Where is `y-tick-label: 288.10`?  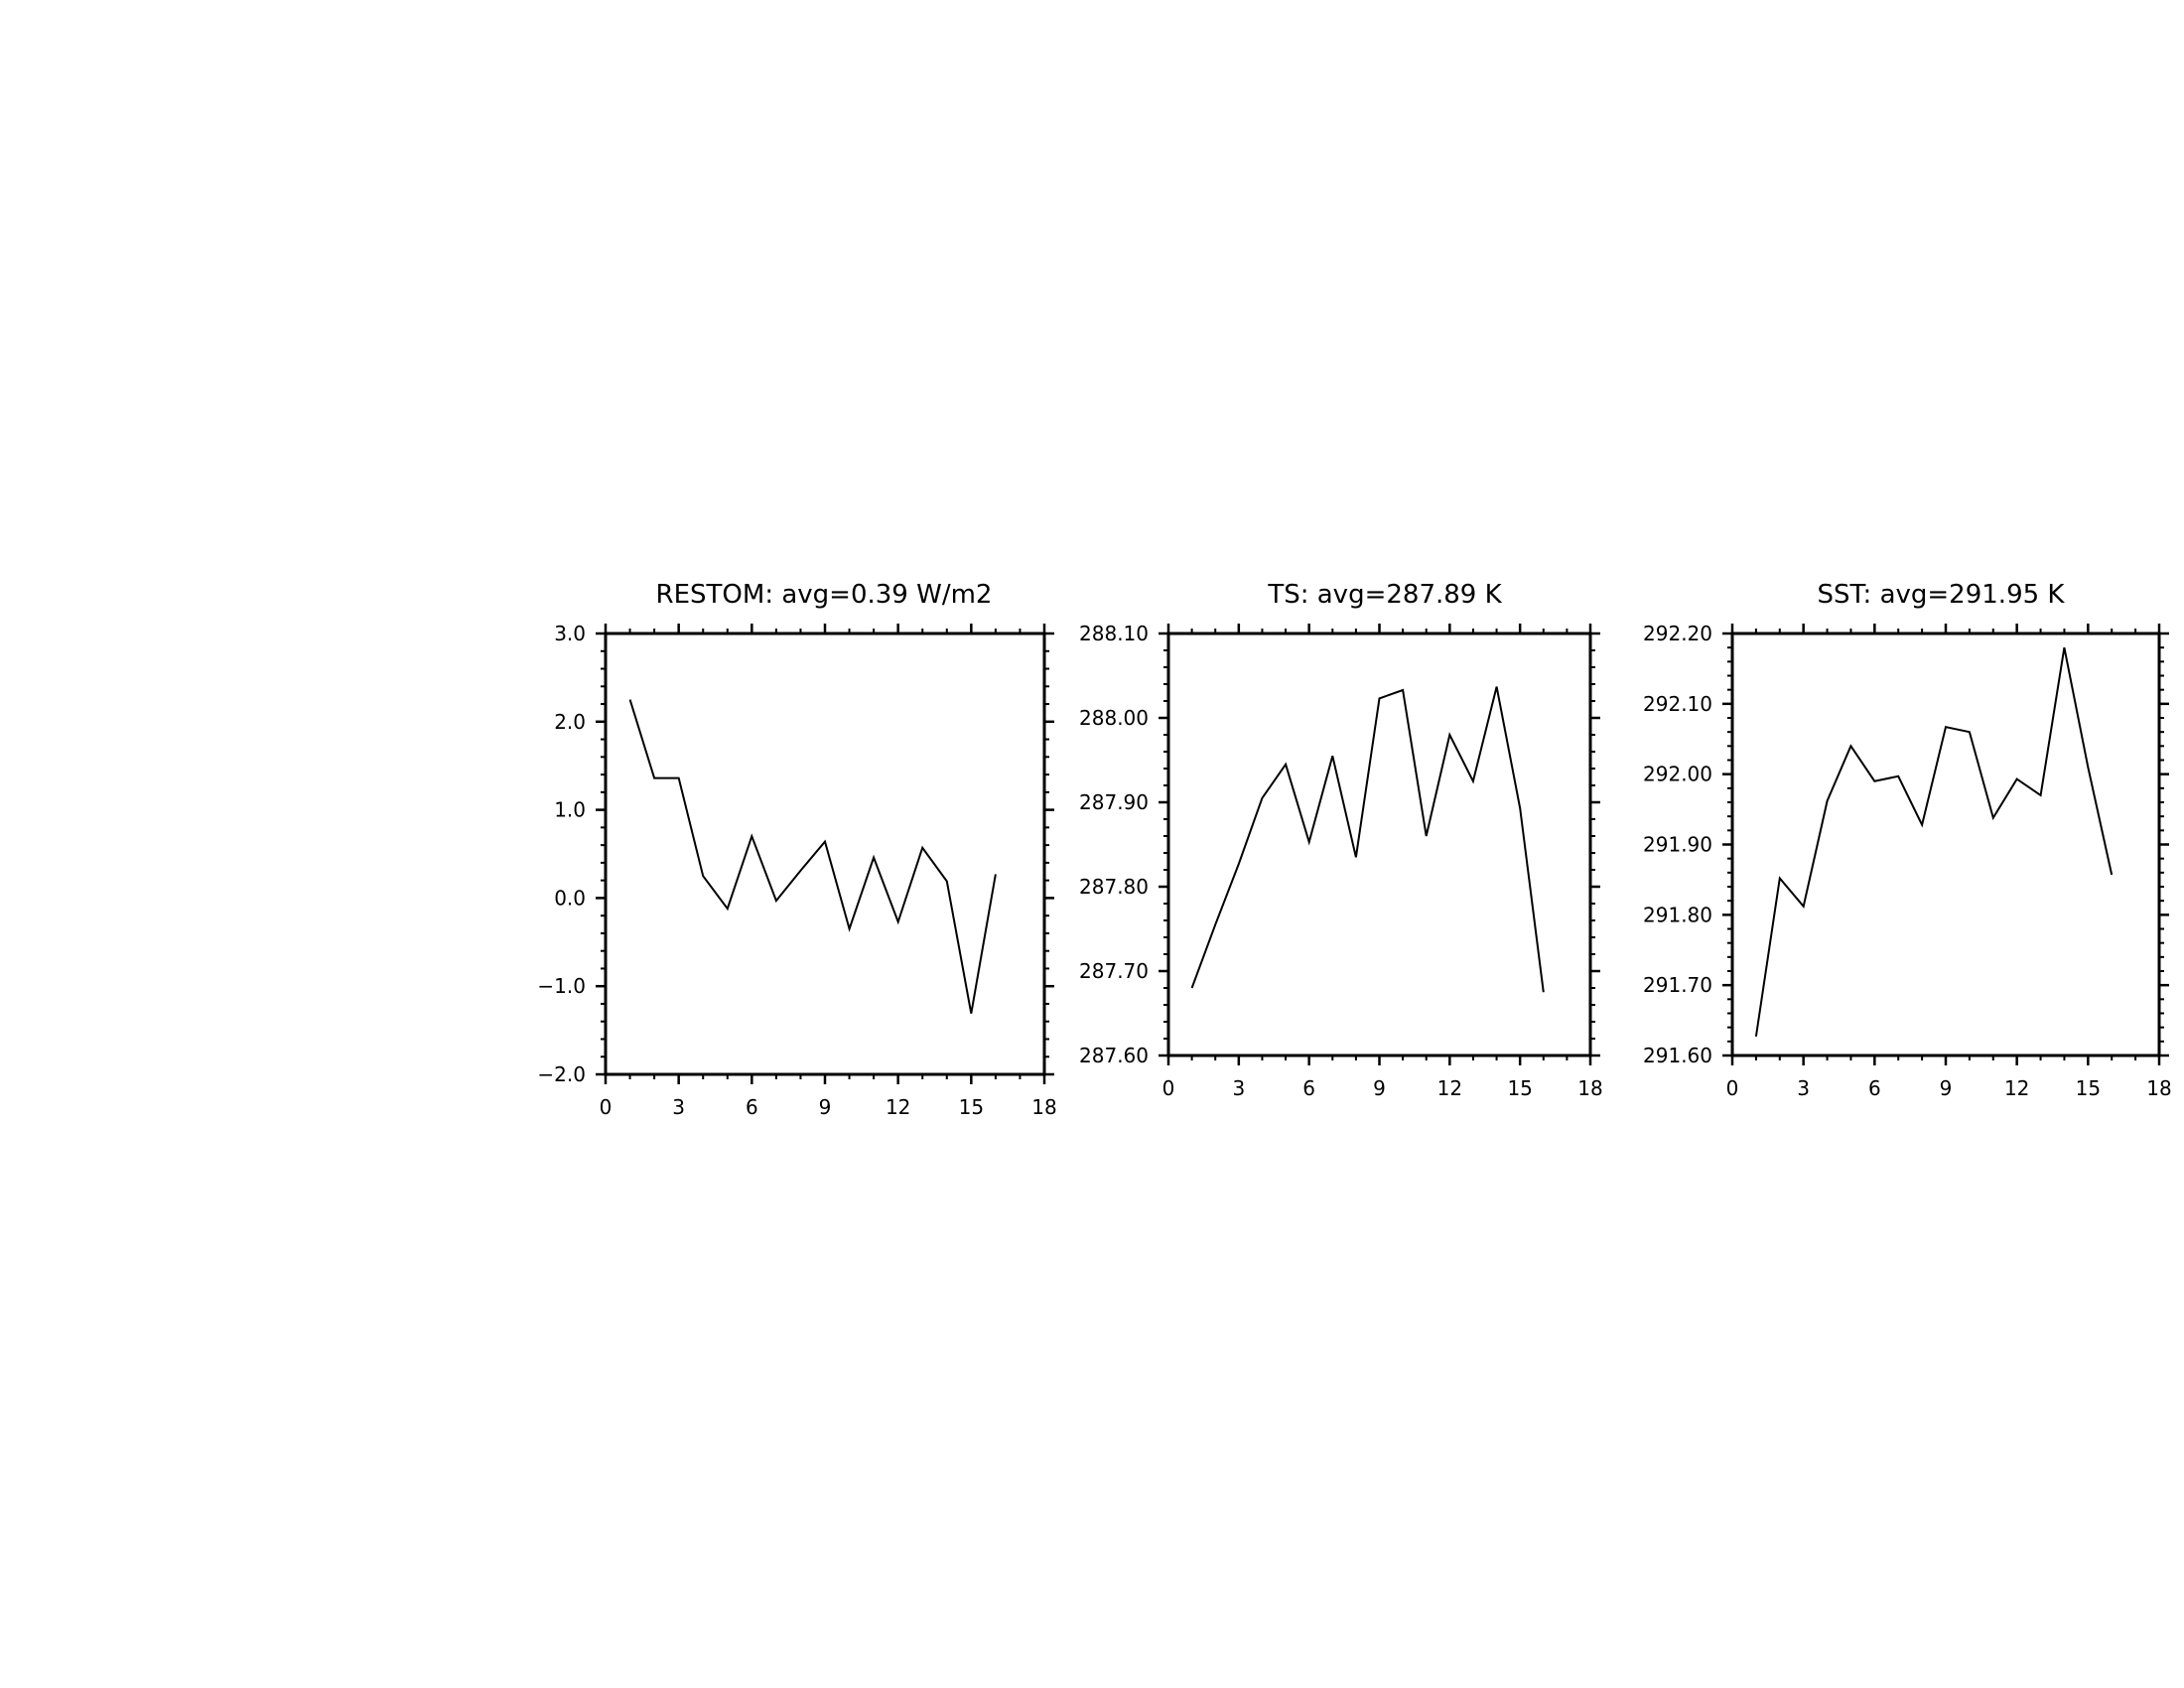
y-tick-label: 288.10 is located at coordinates (1114, 633).